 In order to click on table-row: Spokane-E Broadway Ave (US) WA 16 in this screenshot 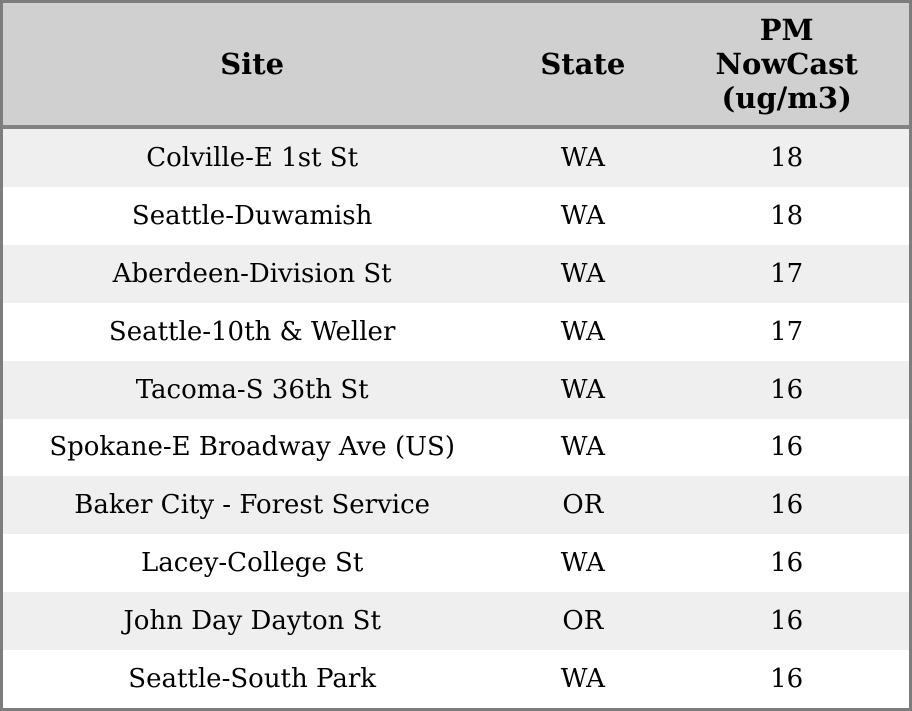, I will do `click(456, 447)`.